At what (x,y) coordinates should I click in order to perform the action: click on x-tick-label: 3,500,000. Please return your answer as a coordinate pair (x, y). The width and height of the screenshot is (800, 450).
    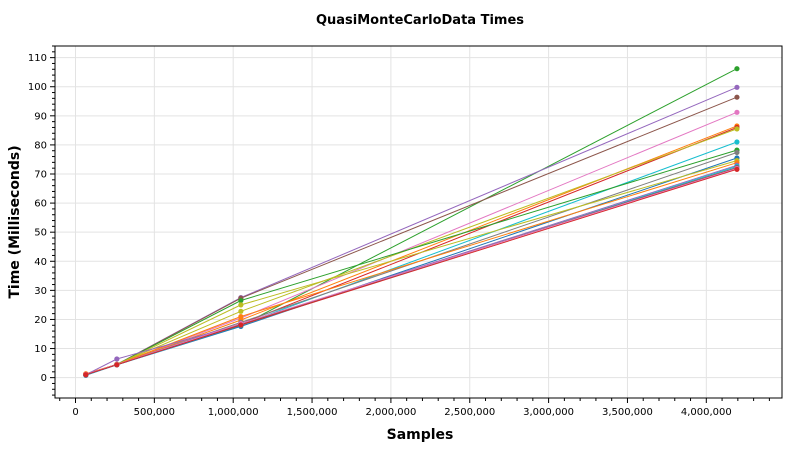
    Looking at the image, I should click on (627, 412).